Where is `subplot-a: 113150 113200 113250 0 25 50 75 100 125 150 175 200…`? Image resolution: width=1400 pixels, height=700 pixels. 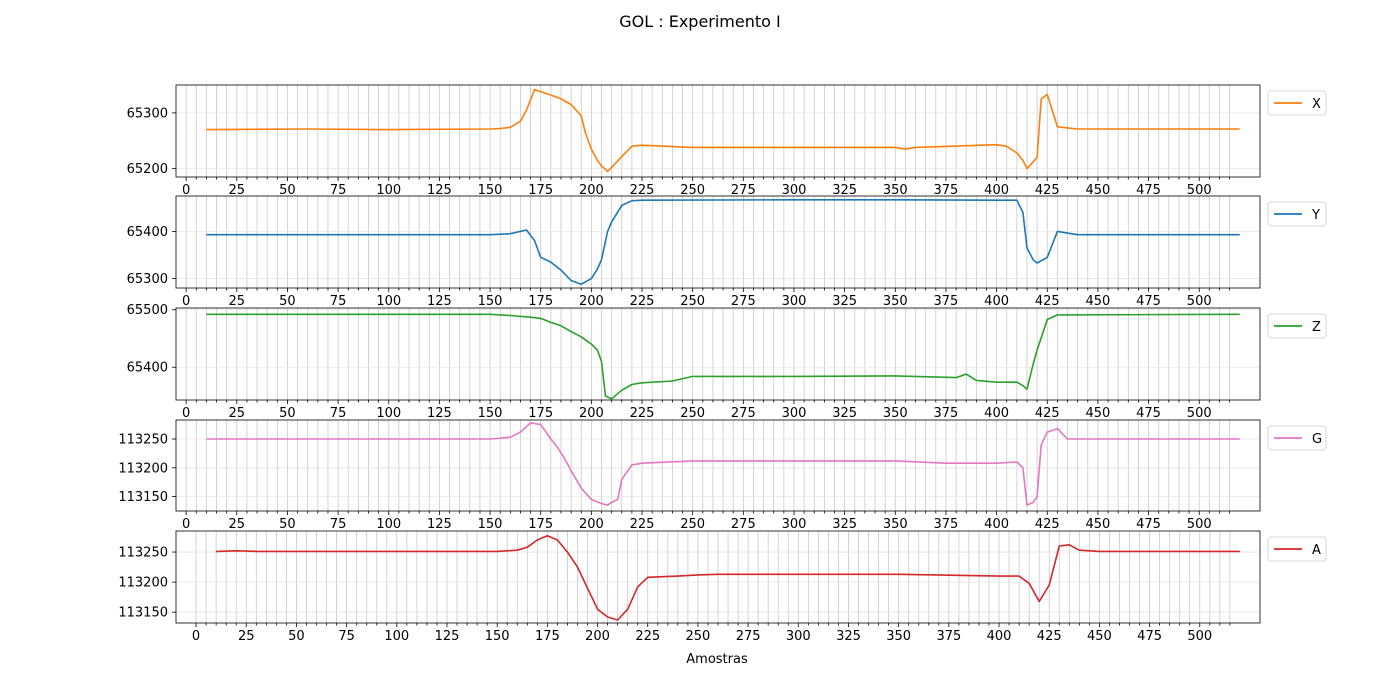 subplot-a: 113150 113200 113250 0 25 50 75 100 125 150 175 200… is located at coordinates (722, 587).